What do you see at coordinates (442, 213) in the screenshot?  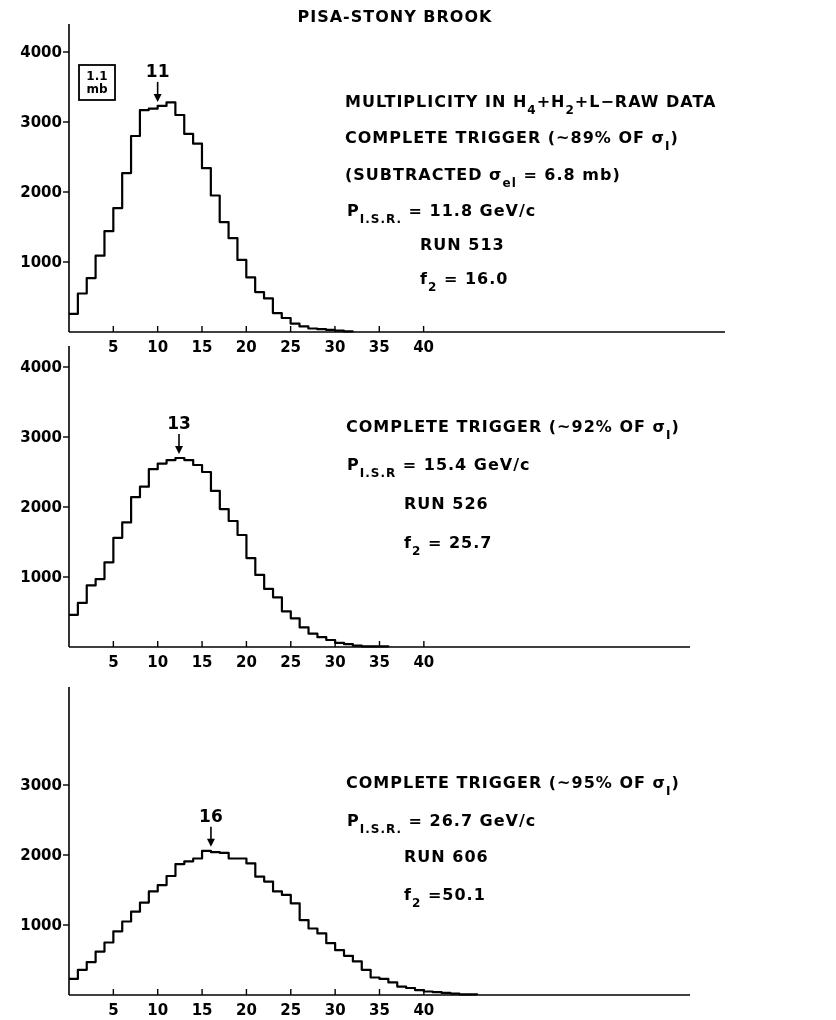 I see `annotation: P$_{I.S.R.}$ = 11.8 GeV/c` at bounding box center [442, 213].